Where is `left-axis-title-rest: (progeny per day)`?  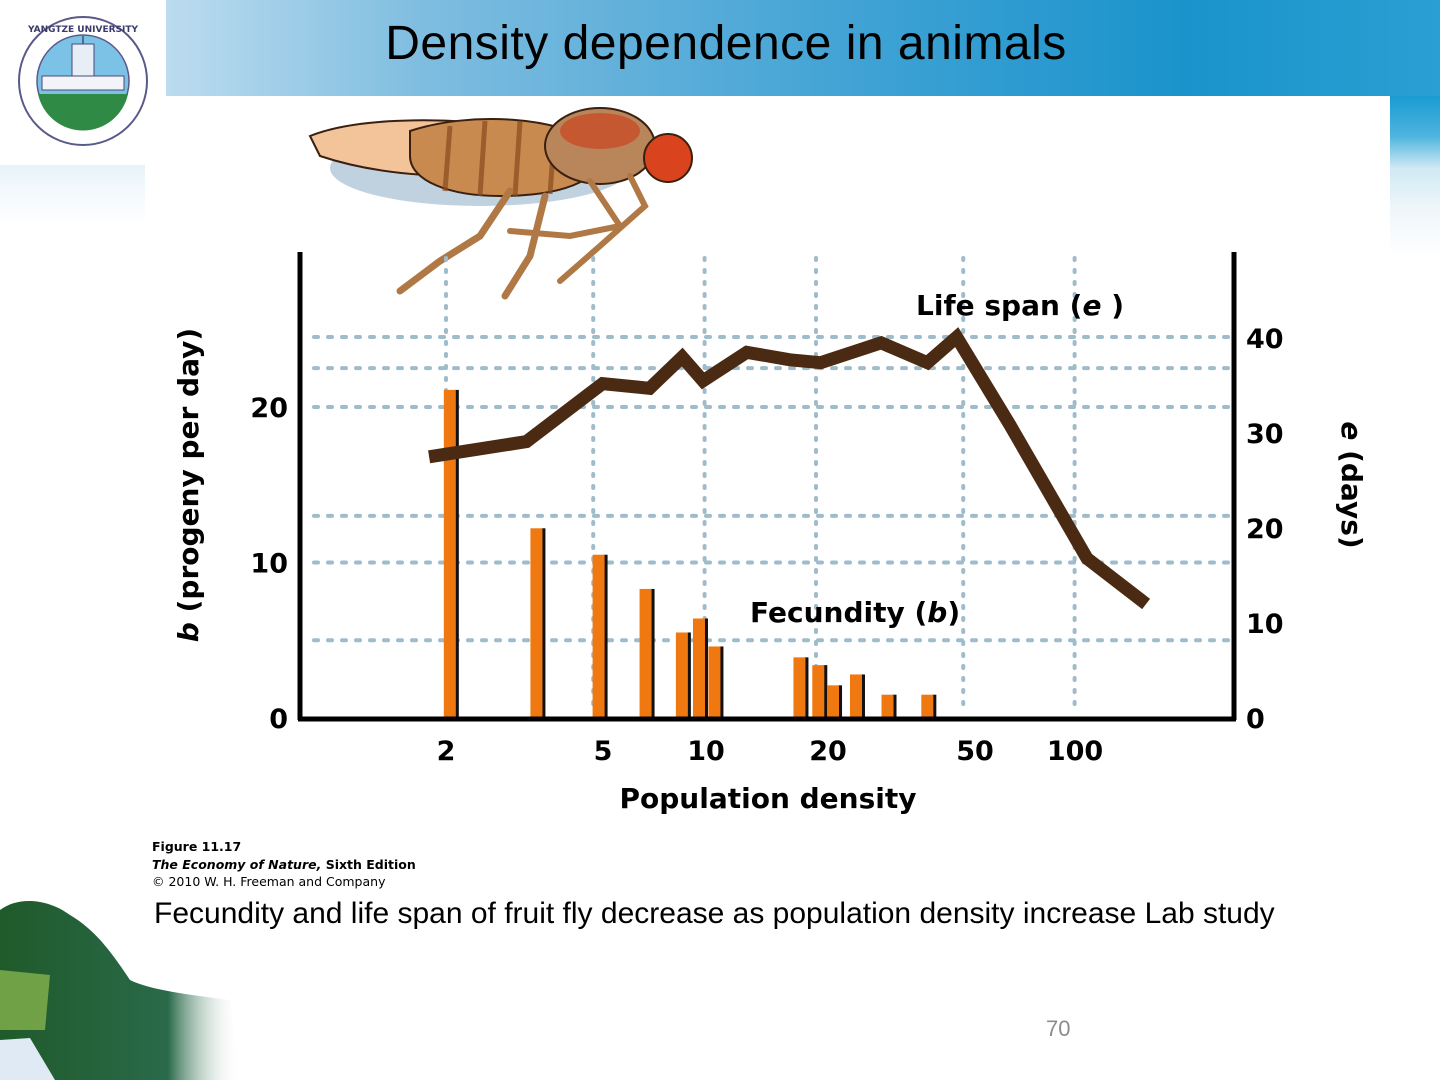
left-axis-title-rest: (progeny per day) is located at coordinates (188, 475).